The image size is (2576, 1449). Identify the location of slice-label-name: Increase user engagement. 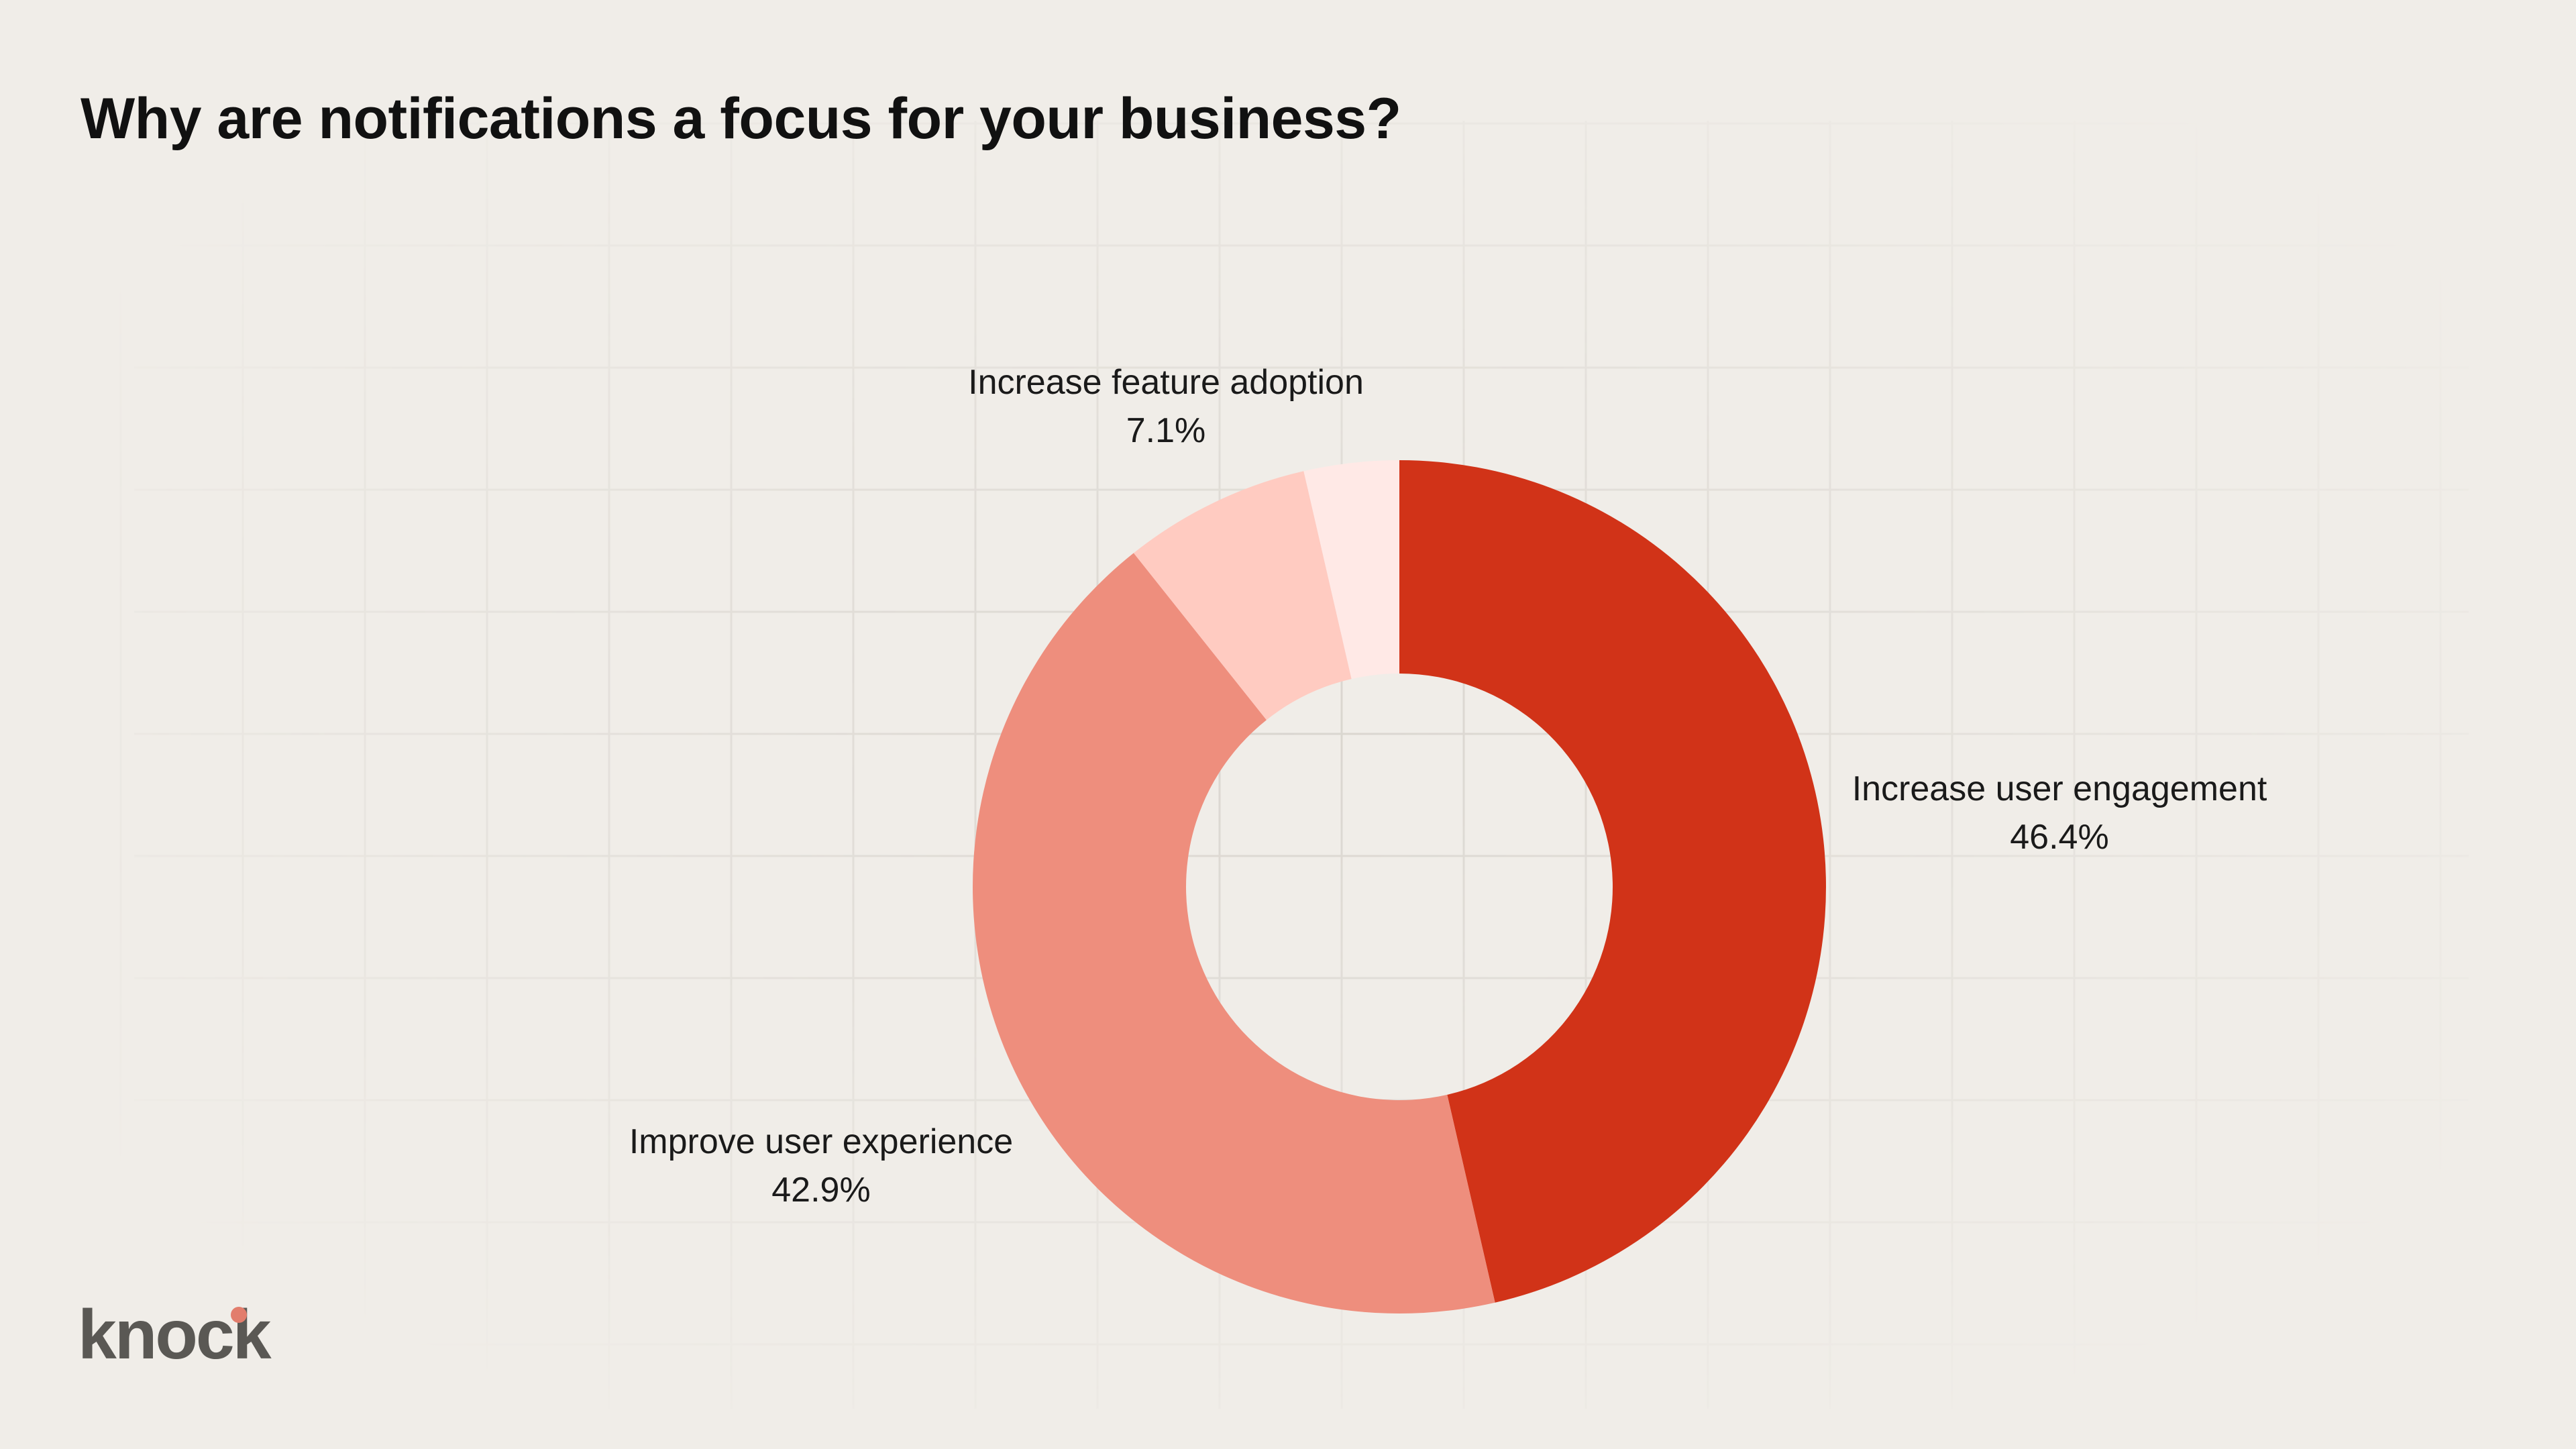
(2059, 788).